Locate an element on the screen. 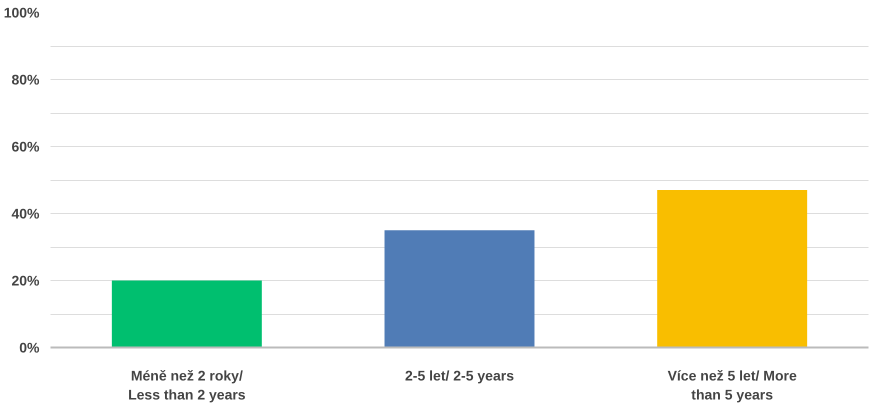 The height and width of the screenshot is (405, 874). x-tick-label: Méně než 2 roky/ Less than 2 years is located at coordinates (187, 385).